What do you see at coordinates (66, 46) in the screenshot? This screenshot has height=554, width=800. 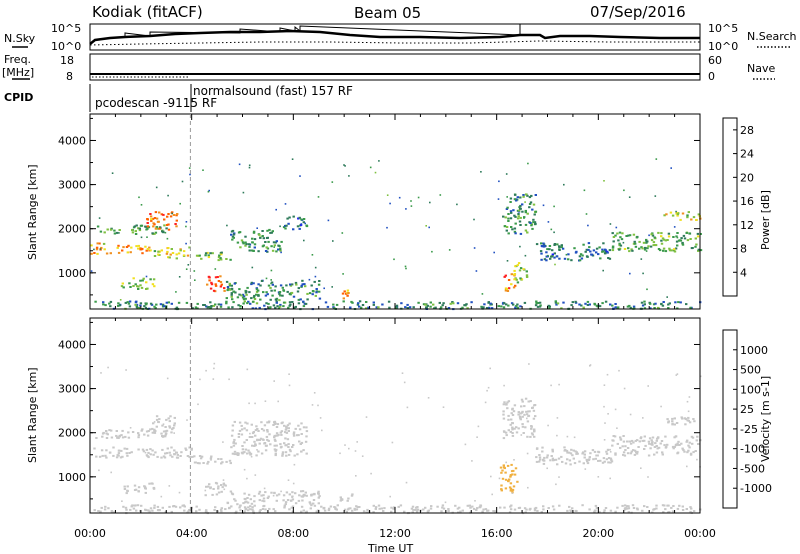 I see `noise-left-tick-low: 10^0` at bounding box center [66, 46].